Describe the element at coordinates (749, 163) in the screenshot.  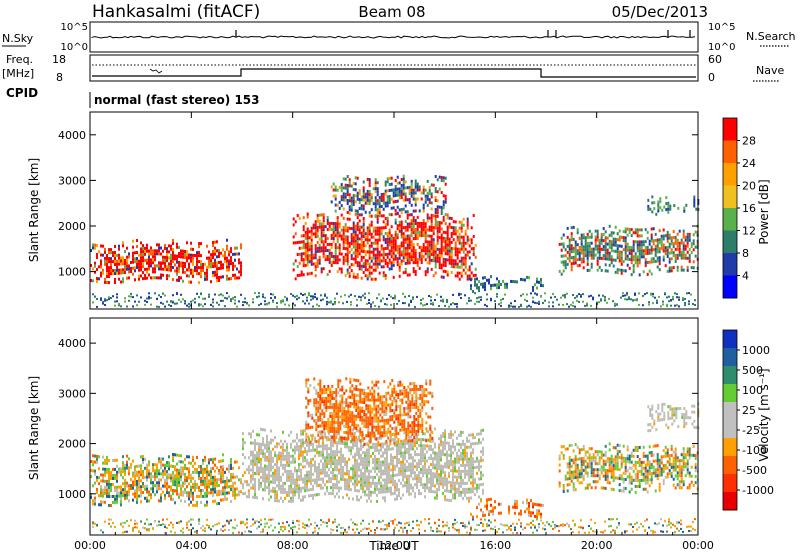
I see `colorbar-tick-label: 24` at that location.